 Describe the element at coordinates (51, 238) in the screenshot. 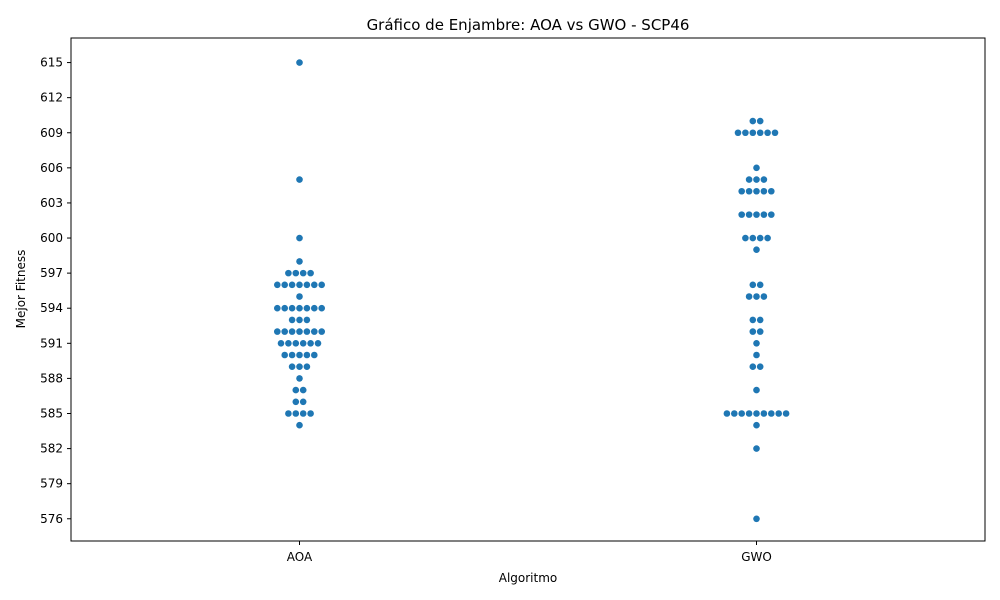

I see `y-tick-label: 600` at that location.